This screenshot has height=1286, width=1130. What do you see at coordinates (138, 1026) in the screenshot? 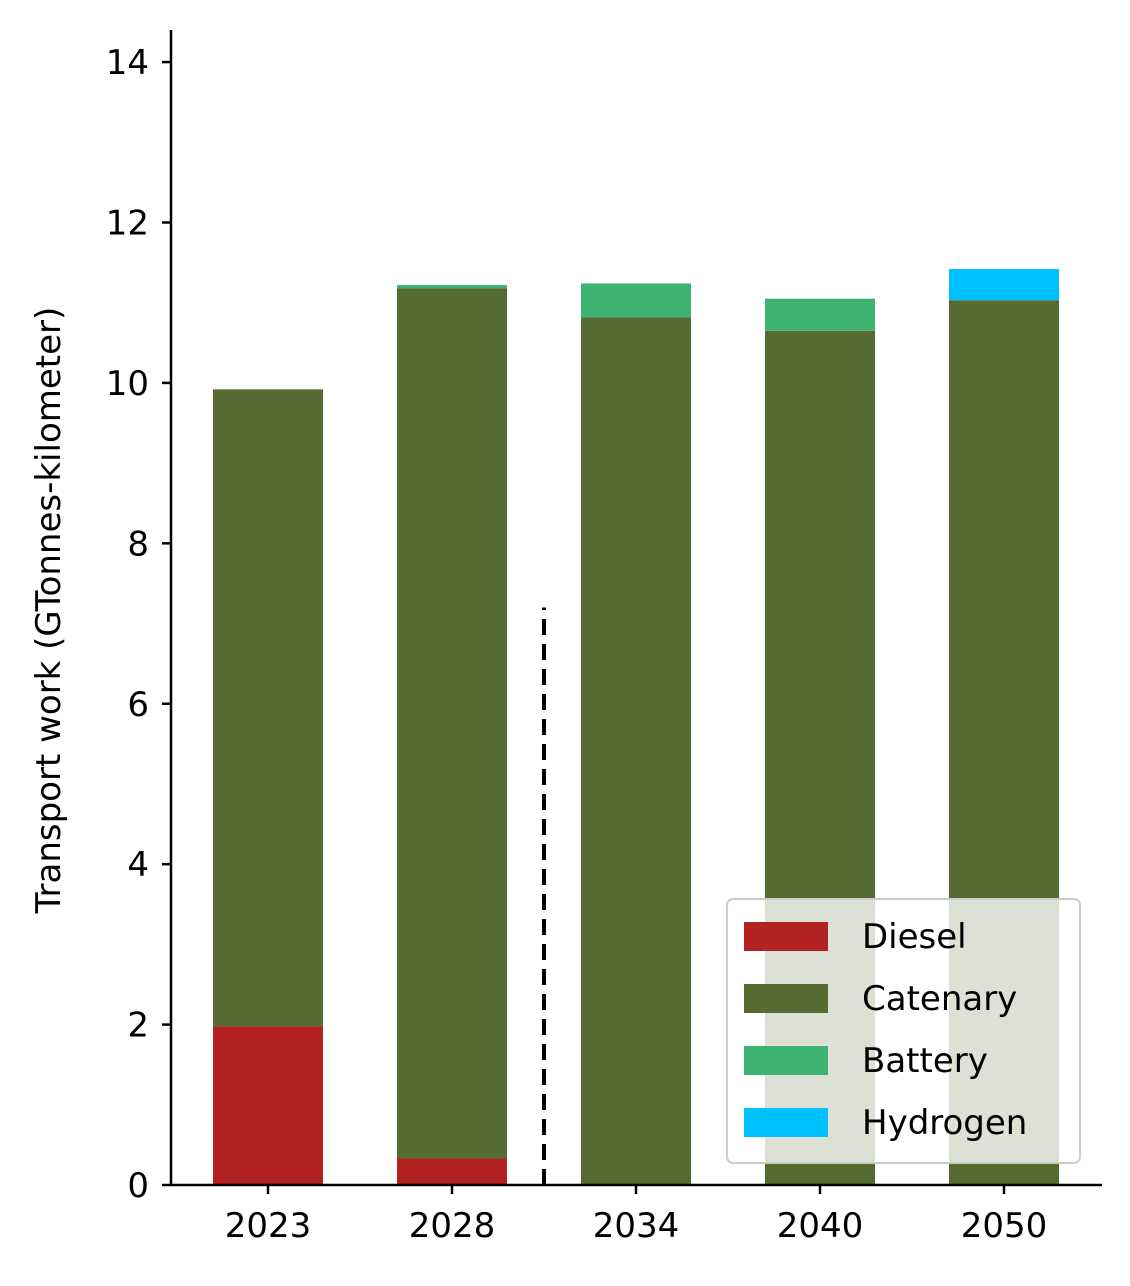
I see `y-tick-label: 2` at bounding box center [138, 1026].